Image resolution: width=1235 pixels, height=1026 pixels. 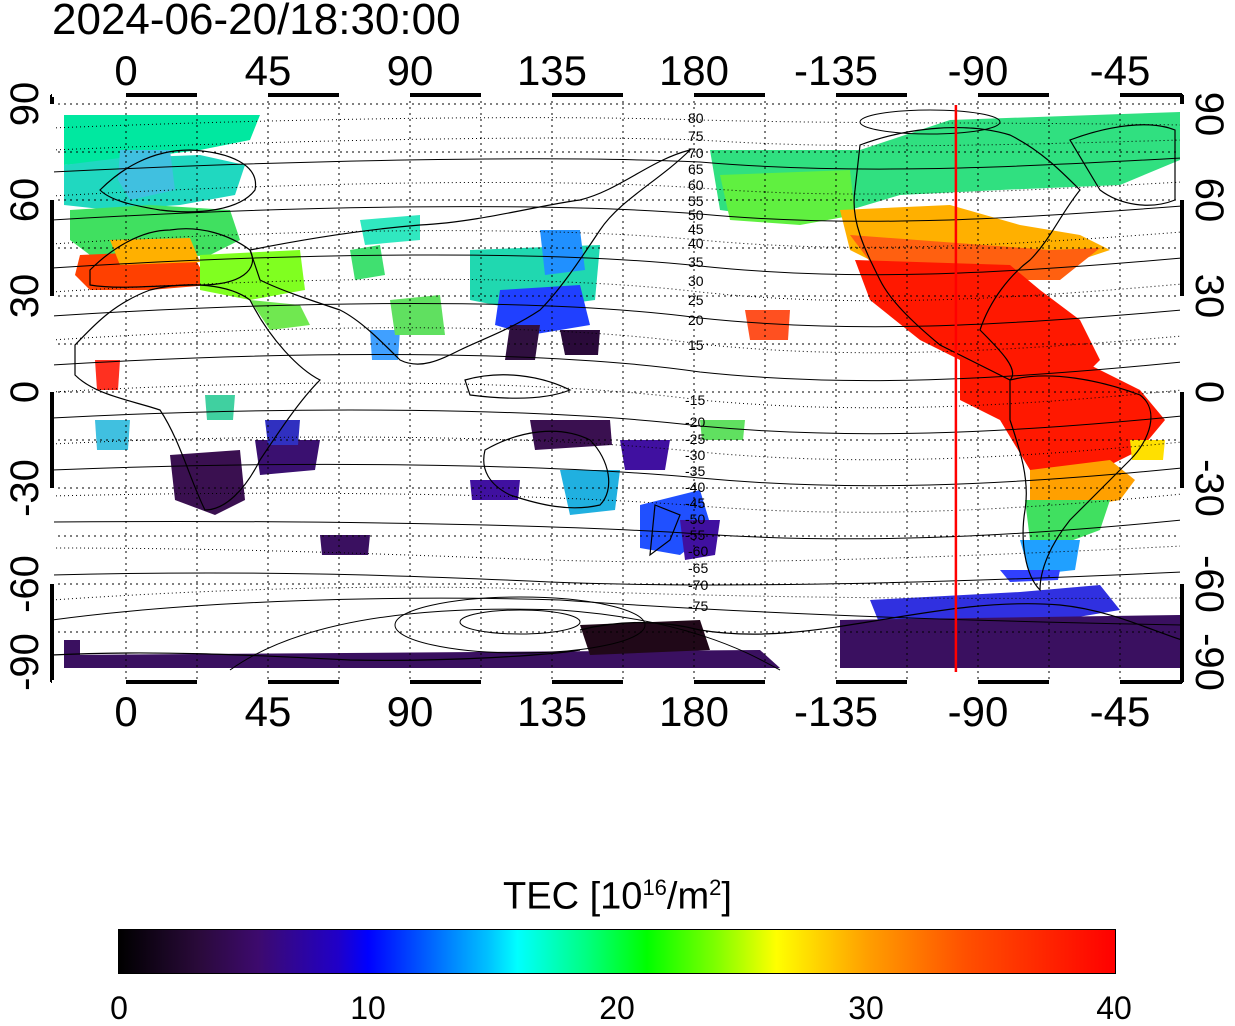 I want to click on contour-label: -40, so click(x=695, y=487).